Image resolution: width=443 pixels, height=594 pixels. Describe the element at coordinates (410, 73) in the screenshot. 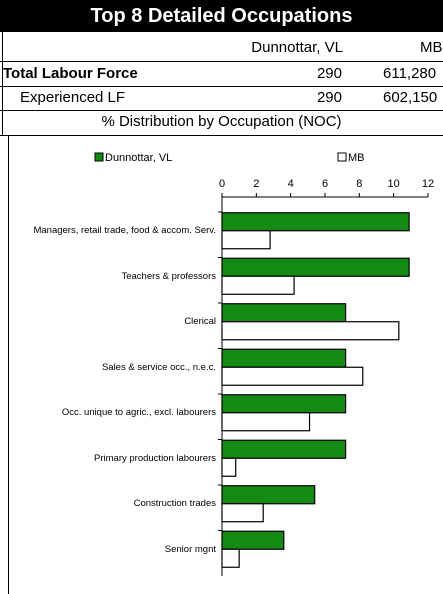

I see `cell: 611,280` at that location.